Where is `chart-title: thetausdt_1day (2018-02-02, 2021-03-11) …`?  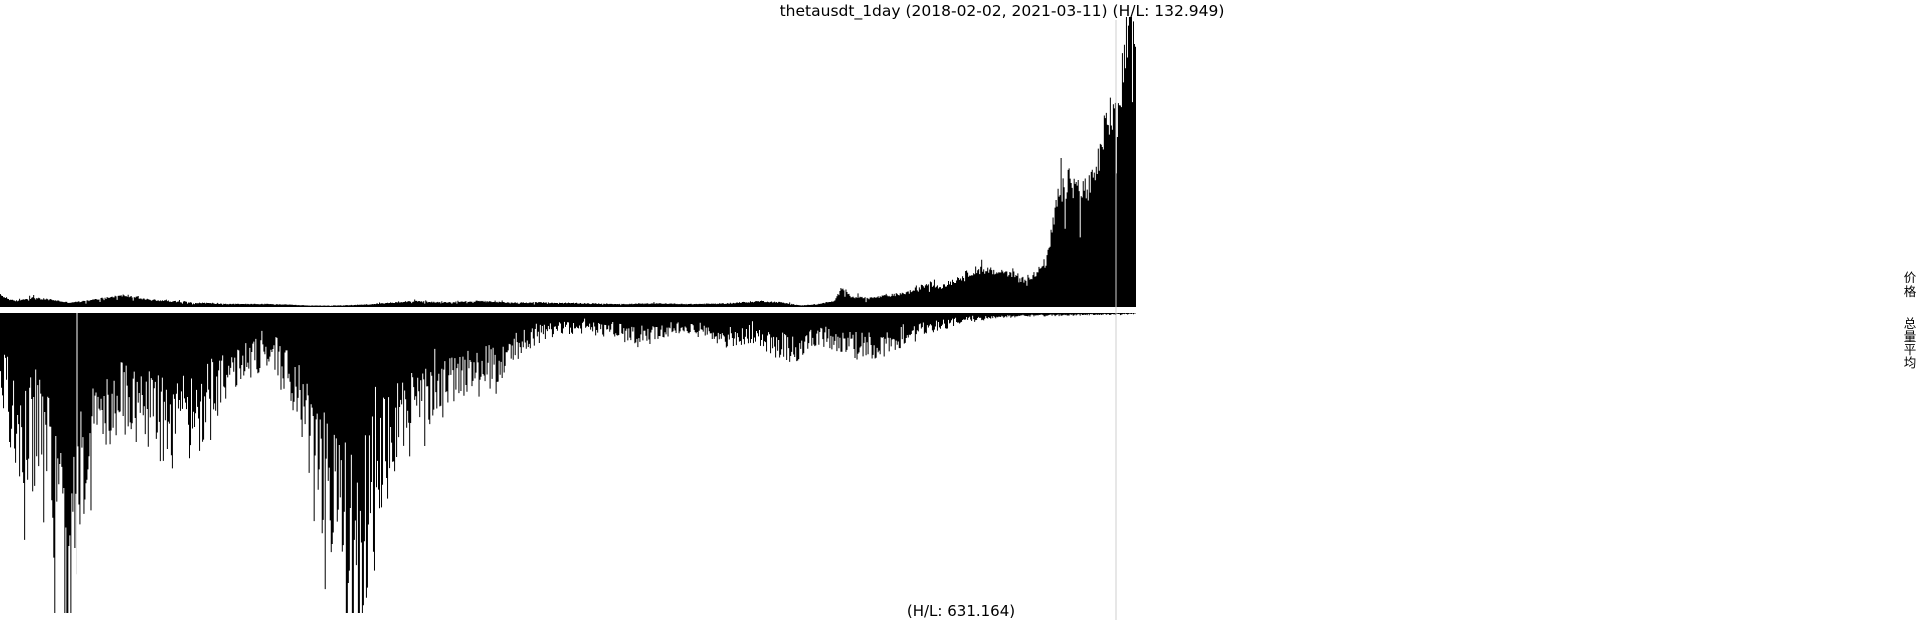 chart-title: thetausdt_1day (2018-02-02, 2021-03-11) … is located at coordinates (1002, 11).